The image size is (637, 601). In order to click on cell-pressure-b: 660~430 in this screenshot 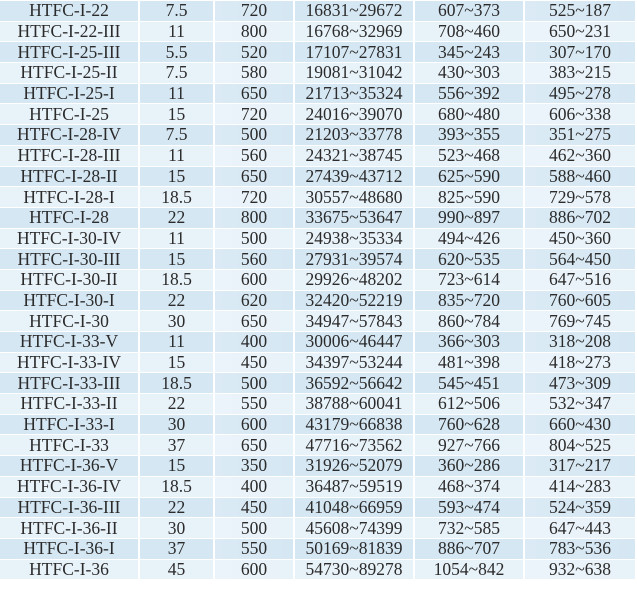, I will do `click(580, 425)`.